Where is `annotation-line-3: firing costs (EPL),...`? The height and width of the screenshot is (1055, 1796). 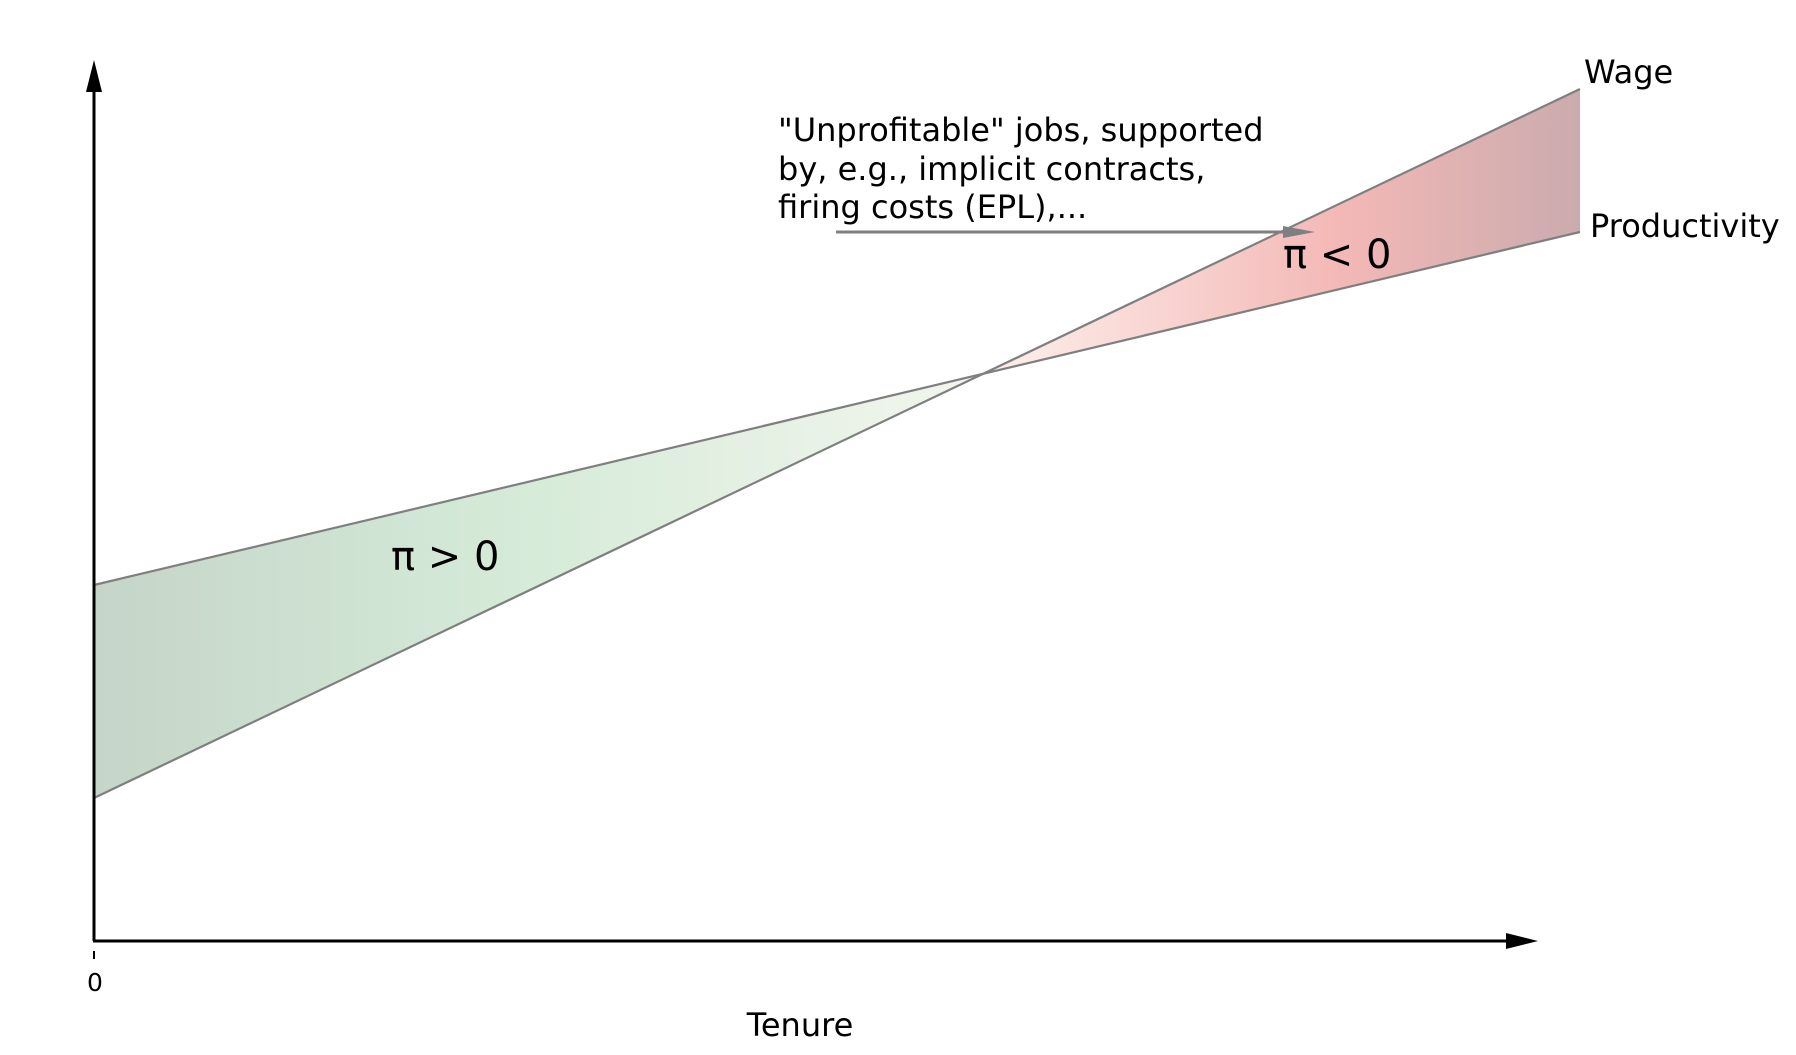
annotation-line-3: firing costs (EPL),... is located at coordinates (932, 207).